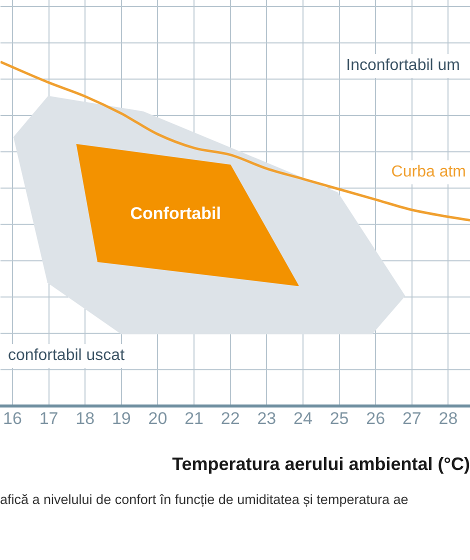 This screenshot has width=470, height=560. I want to click on x-tick-label: 24, so click(303, 418).